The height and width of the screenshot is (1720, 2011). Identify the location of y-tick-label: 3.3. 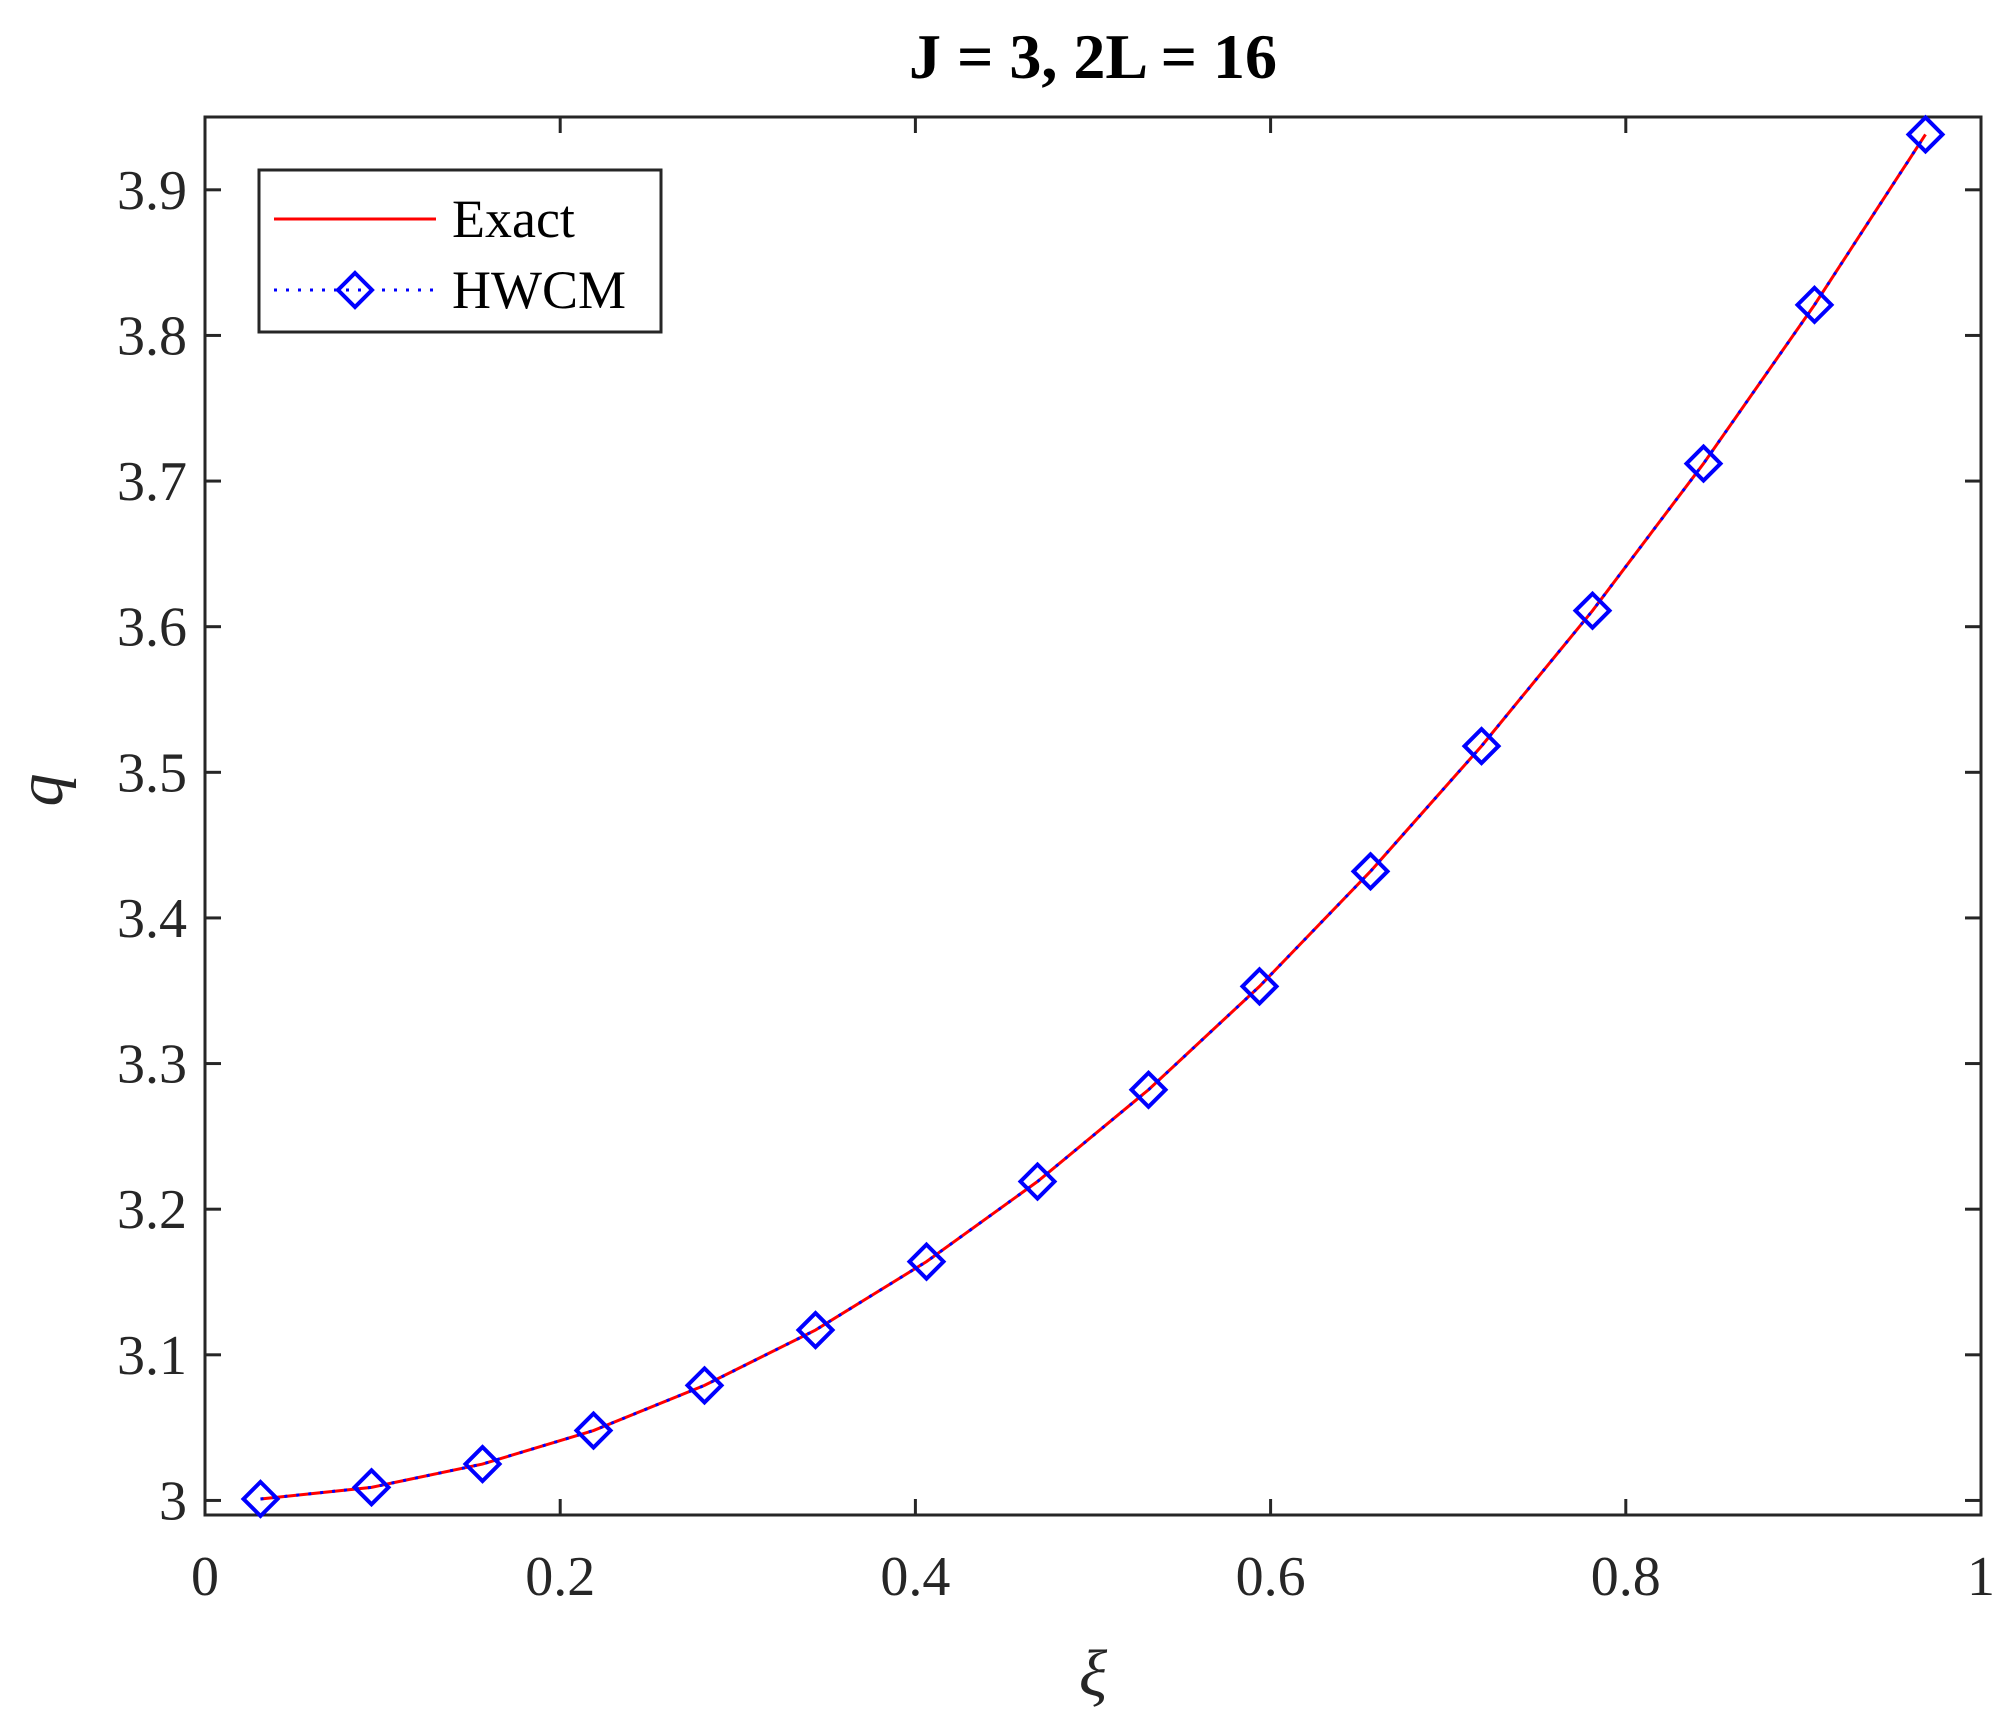
(152, 1065).